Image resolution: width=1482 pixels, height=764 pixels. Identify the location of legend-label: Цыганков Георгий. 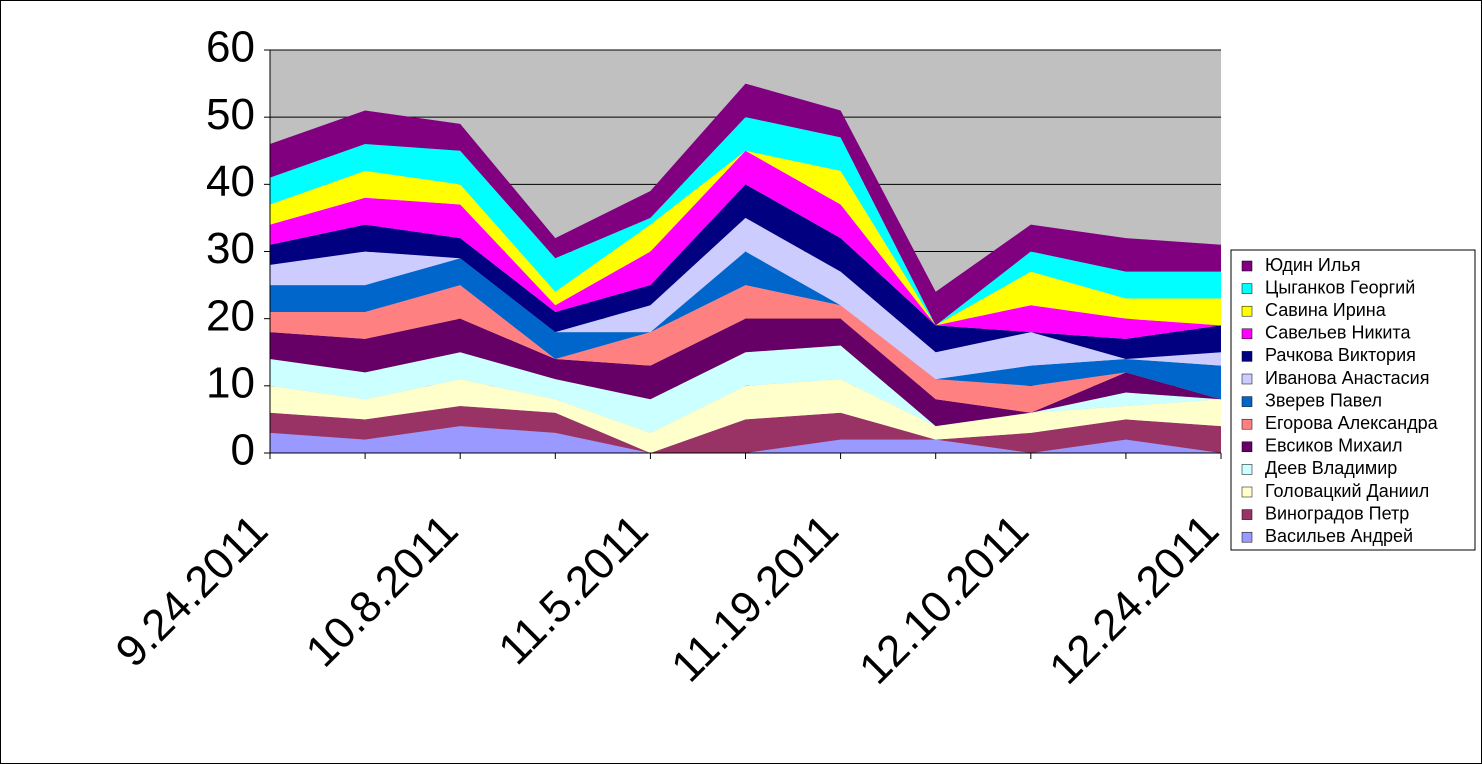
(1340, 287).